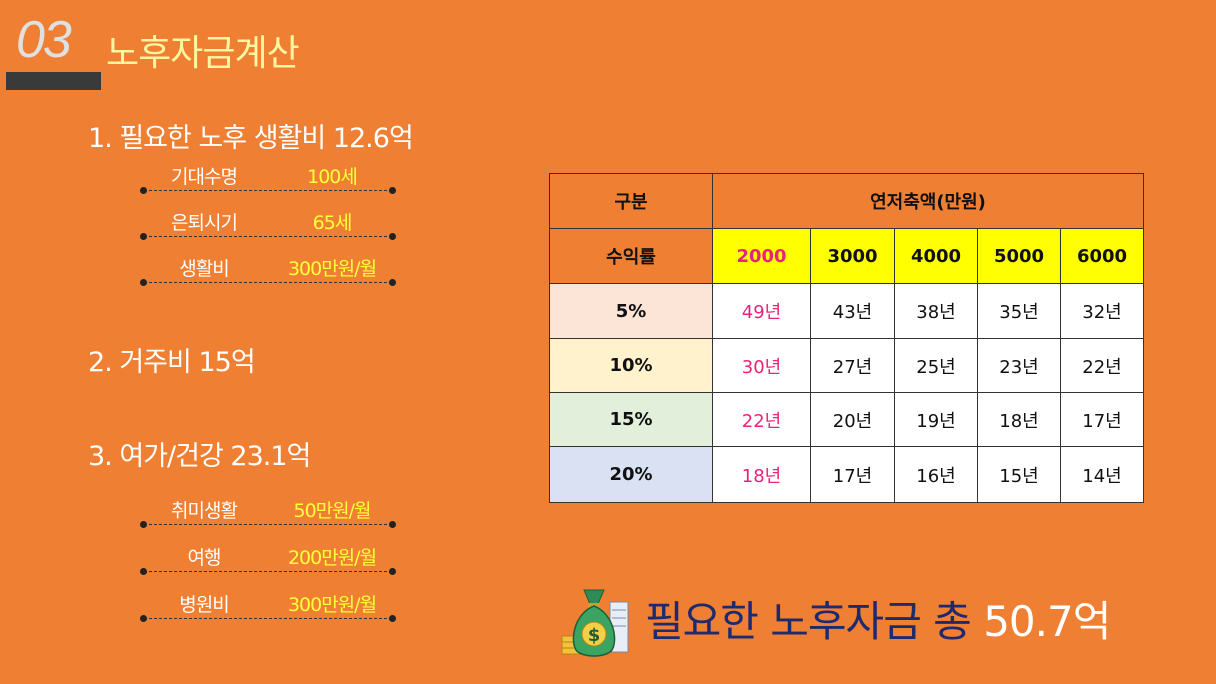 The width and height of the screenshot is (1216, 684). Describe the element at coordinates (332, 558) in the screenshot. I see `detail-value: 200만원/월` at that location.